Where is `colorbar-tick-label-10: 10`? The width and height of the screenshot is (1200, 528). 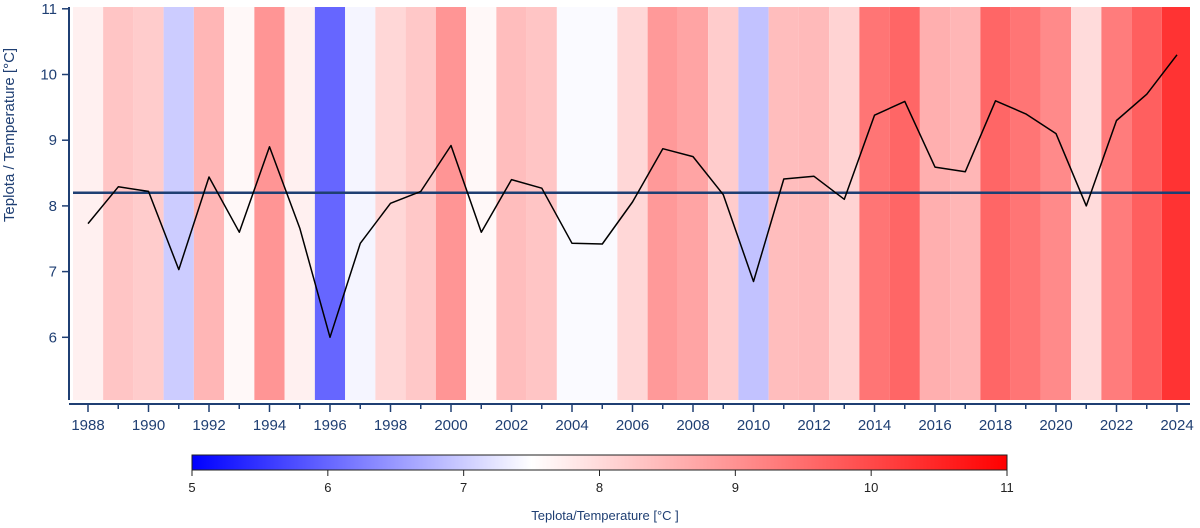
colorbar-tick-label-10: 10 is located at coordinates (871, 487).